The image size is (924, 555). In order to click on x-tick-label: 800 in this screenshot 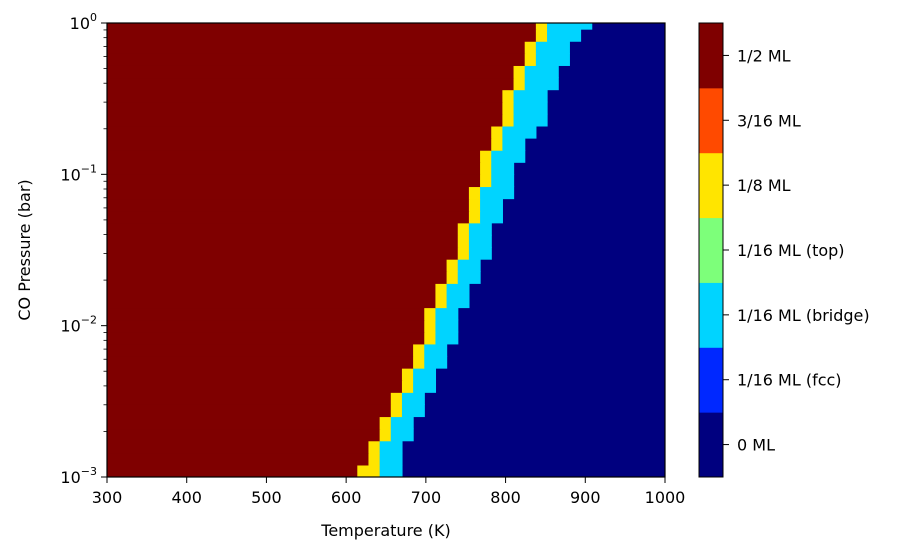, I will do `click(505, 497)`.